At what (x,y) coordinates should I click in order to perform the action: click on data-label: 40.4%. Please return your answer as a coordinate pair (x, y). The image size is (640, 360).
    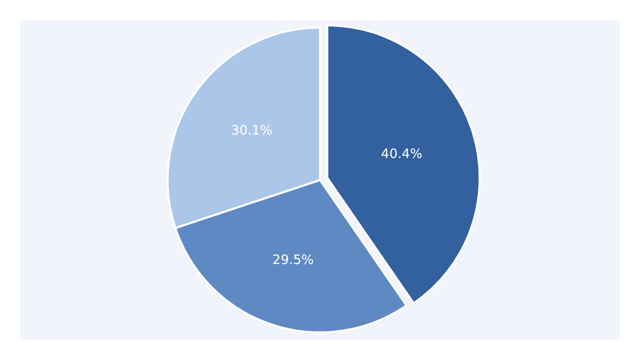
    Looking at the image, I should click on (401, 154).